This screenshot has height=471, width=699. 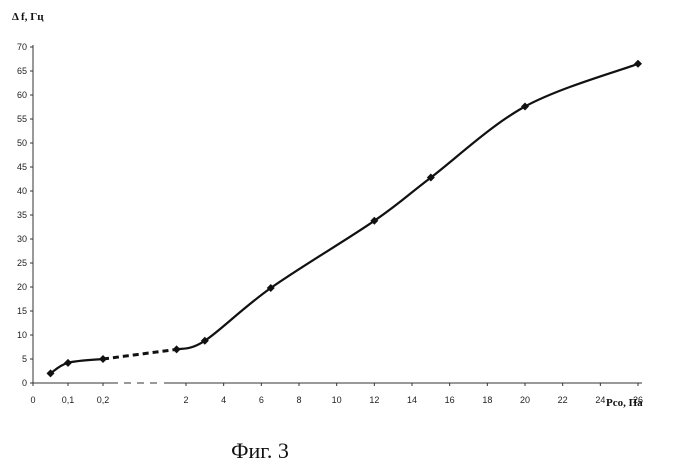 I want to click on y-tick-label: 25, so click(x=22, y=263).